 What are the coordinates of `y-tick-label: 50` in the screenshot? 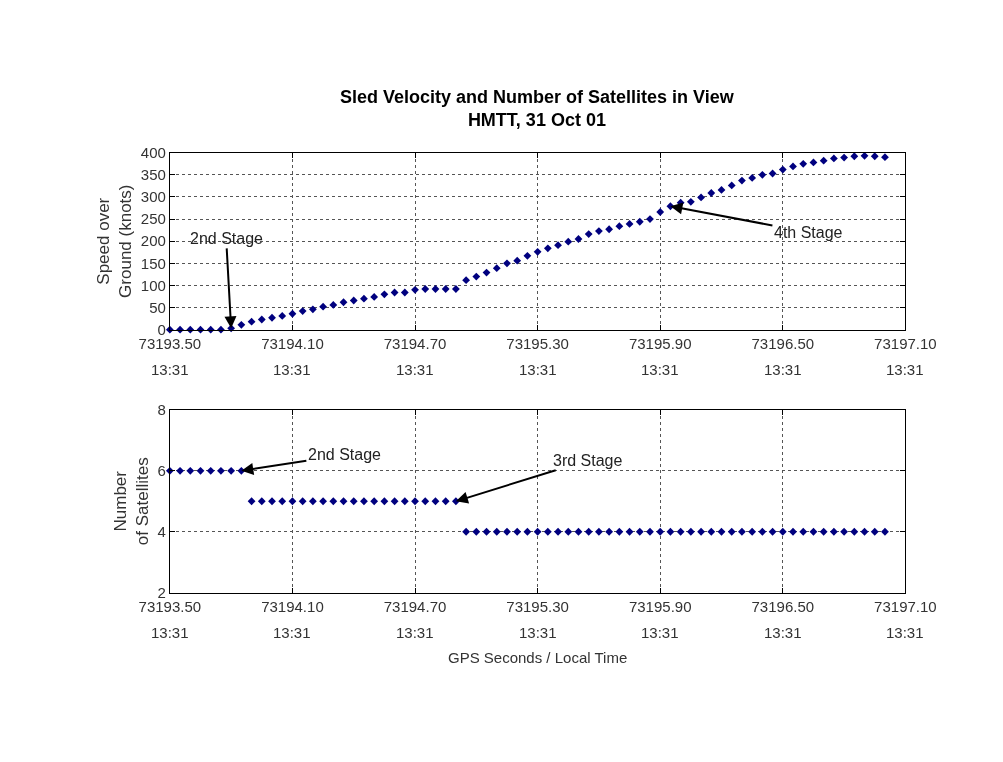 It's located at (157, 307).